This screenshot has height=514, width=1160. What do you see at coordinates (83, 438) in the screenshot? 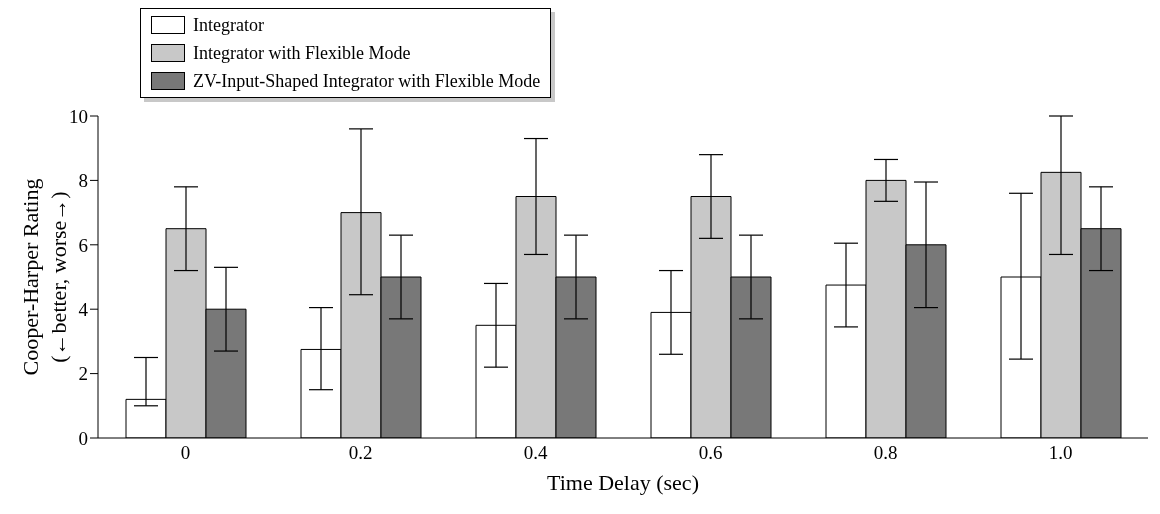
I see `y-tick-label: 0` at bounding box center [83, 438].